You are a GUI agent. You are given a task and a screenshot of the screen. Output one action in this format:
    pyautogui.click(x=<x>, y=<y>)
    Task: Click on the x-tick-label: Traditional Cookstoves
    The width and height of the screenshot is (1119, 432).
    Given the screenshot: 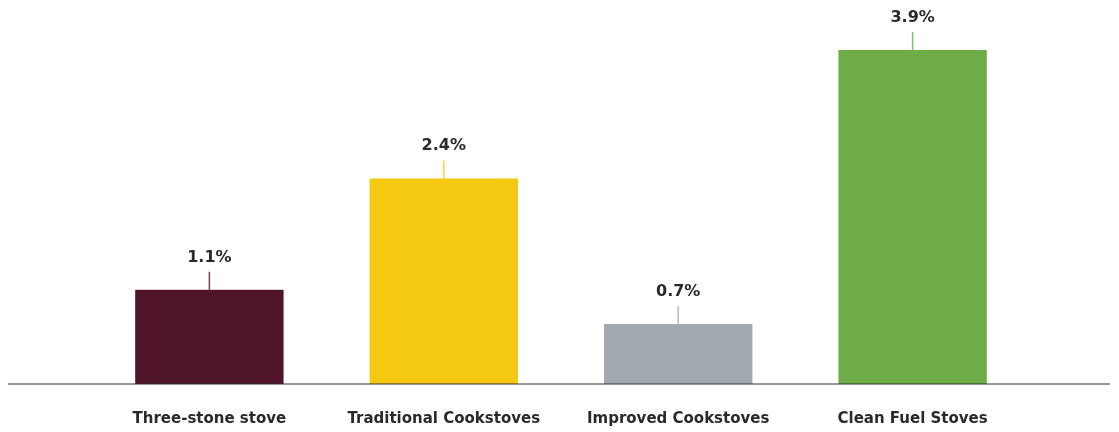 What is the action you would take?
    pyautogui.click(x=444, y=418)
    